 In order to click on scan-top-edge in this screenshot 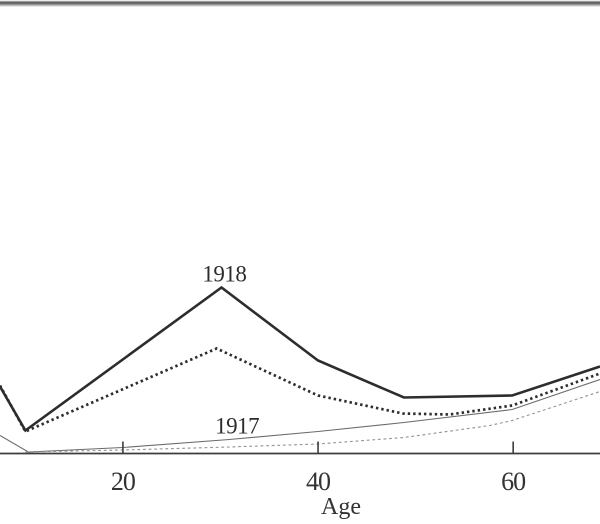, I will do `click(300, 3)`.